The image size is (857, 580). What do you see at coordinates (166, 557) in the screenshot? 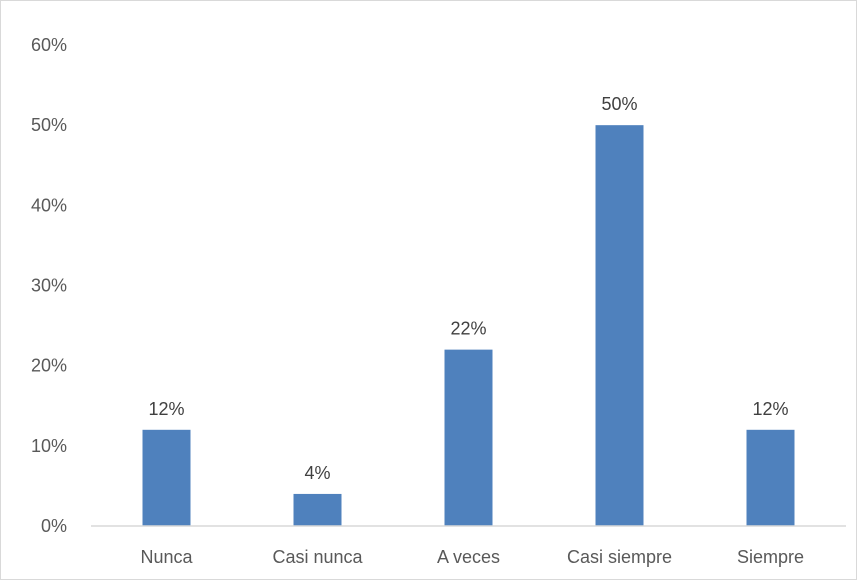
I see `x-tick-label: Nunca` at bounding box center [166, 557].